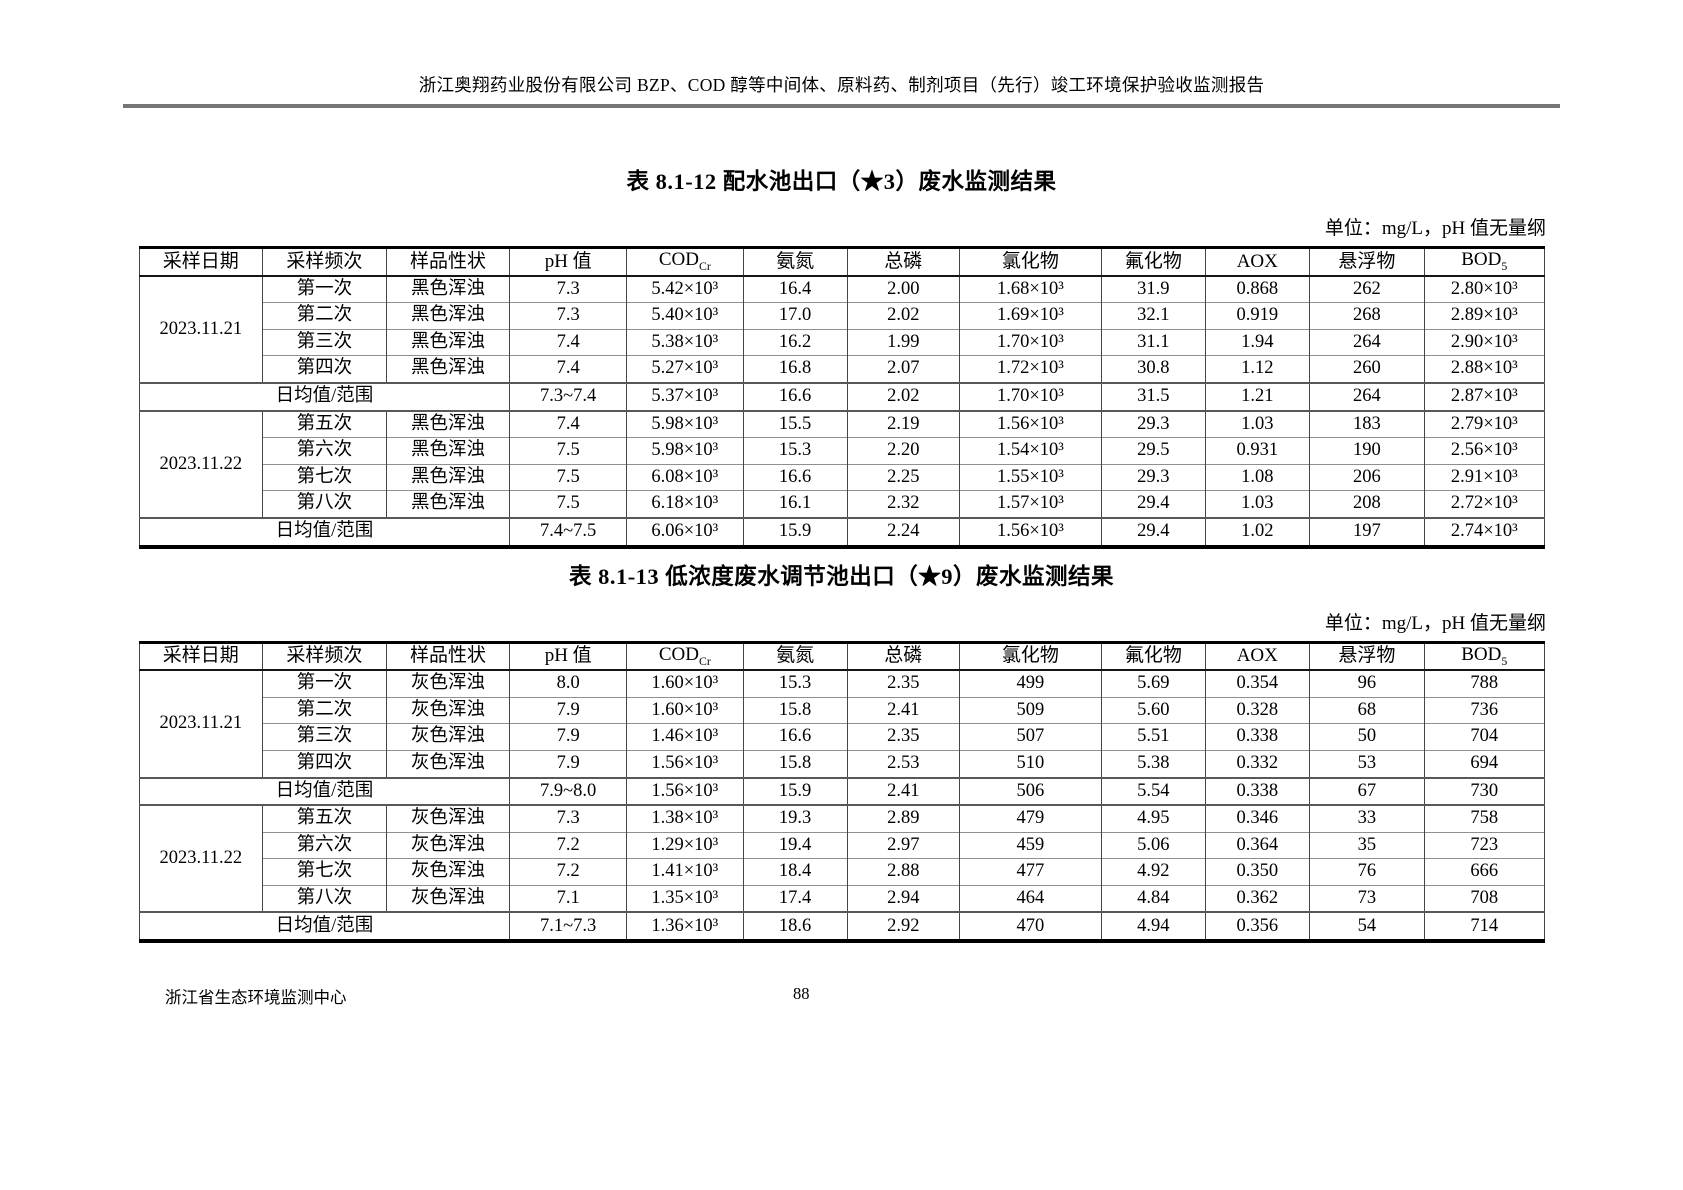 Image resolution: width=1683 pixels, height=1190 pixels. What do you see at coordinates (795, 424) in the screenshot?
I see `value-cell-ammonia-nitrogen: 15.5` at bounding box center [795, 424].